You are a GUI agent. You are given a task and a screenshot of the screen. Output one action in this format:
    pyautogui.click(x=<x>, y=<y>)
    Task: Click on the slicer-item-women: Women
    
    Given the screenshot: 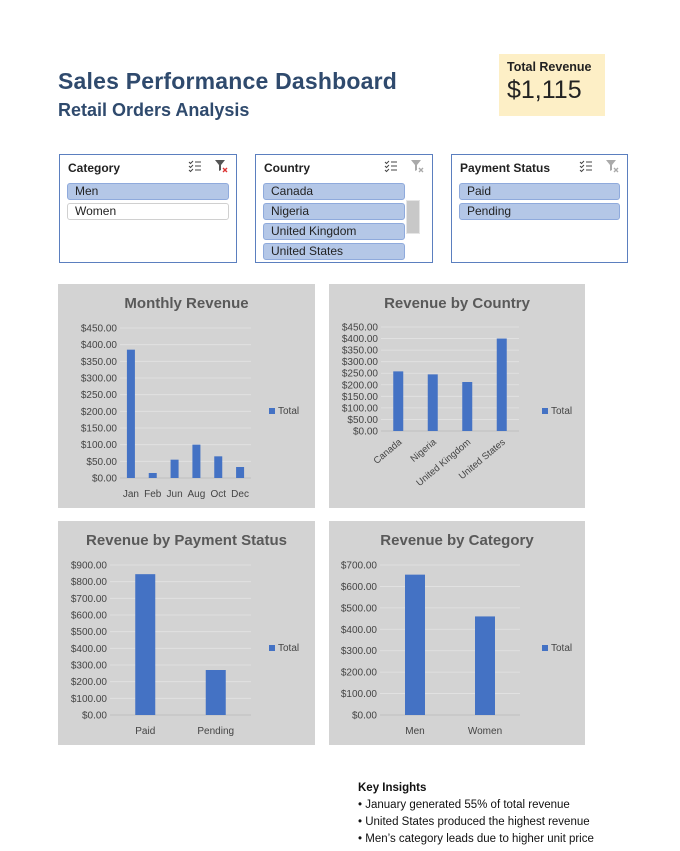 What is the action you would take?
    pyautogui.click(x=148, y=211)
    